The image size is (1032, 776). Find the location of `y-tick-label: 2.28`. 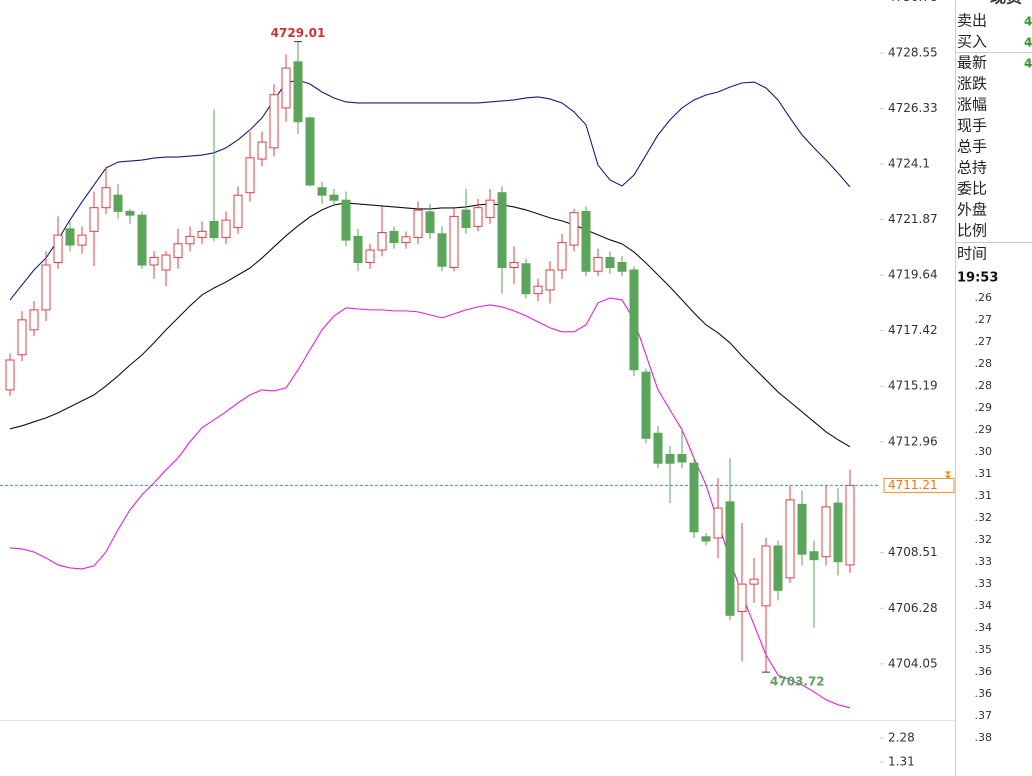

y-tick-label: 2.28 is located at coordinates (901, 738).